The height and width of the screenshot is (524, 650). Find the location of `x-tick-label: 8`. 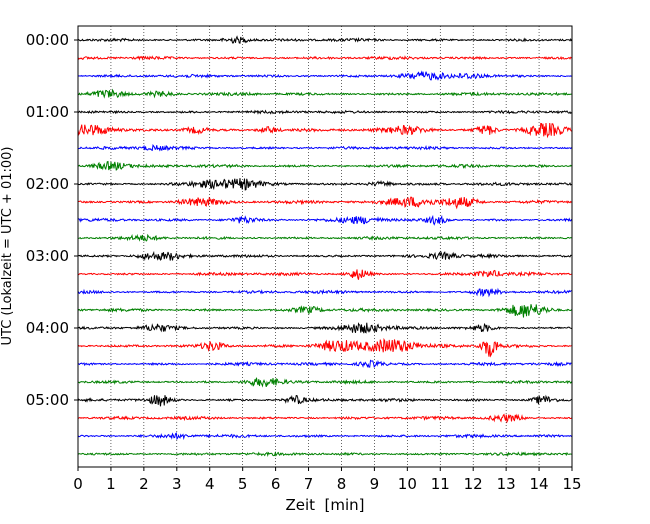

x-tick-label: 8 is located at coordinates (342, 484).